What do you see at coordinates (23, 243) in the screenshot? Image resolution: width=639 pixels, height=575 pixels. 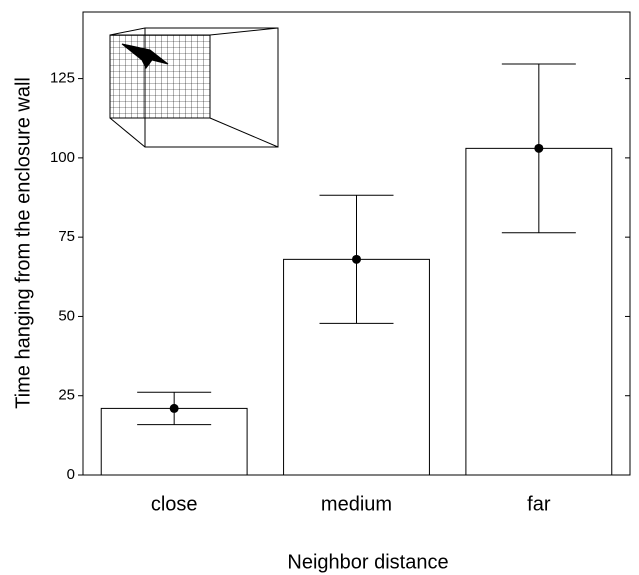 I see `y-axis-label: Time hanging from the enclosure wall` at bounding box center [23, 243].